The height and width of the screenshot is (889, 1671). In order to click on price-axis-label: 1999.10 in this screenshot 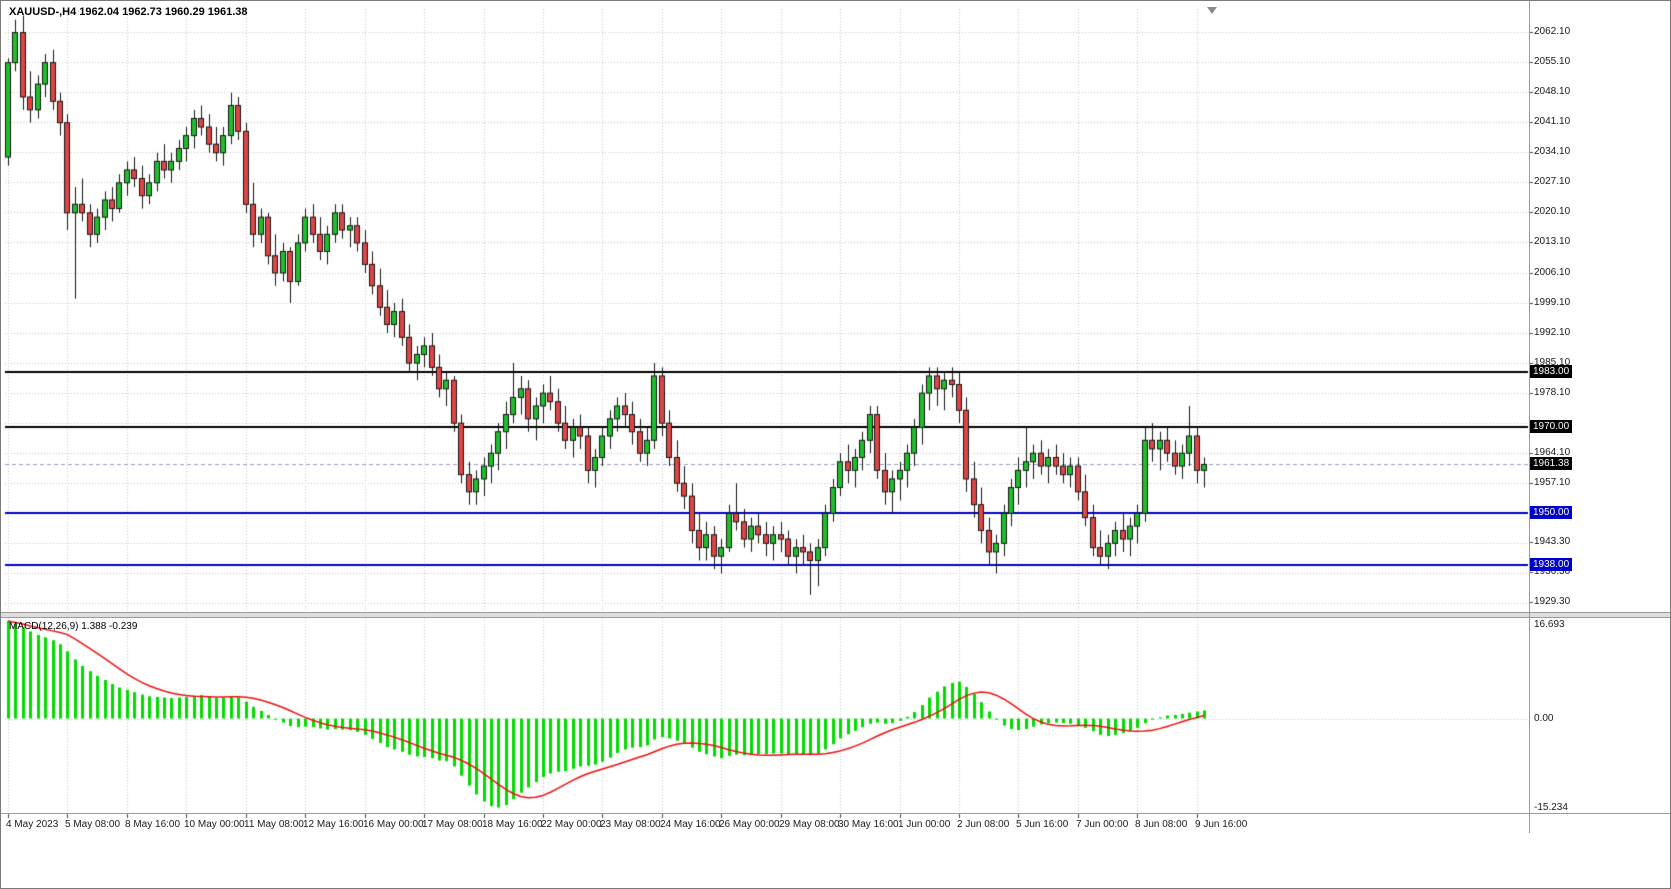, I will do `click(1552, 302)`.